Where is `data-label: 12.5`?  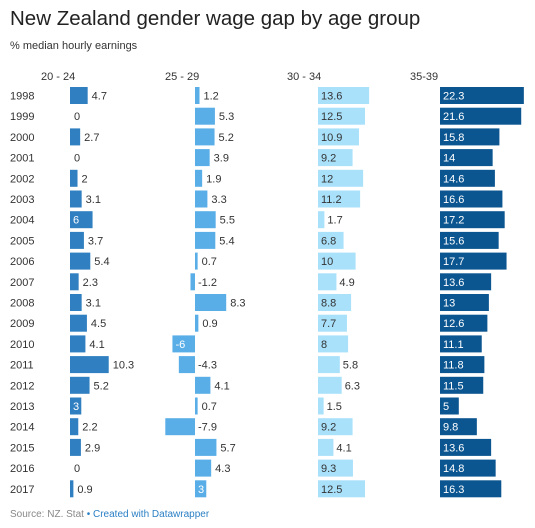 data-label: 12.5 is located at coordinates (331, 117).